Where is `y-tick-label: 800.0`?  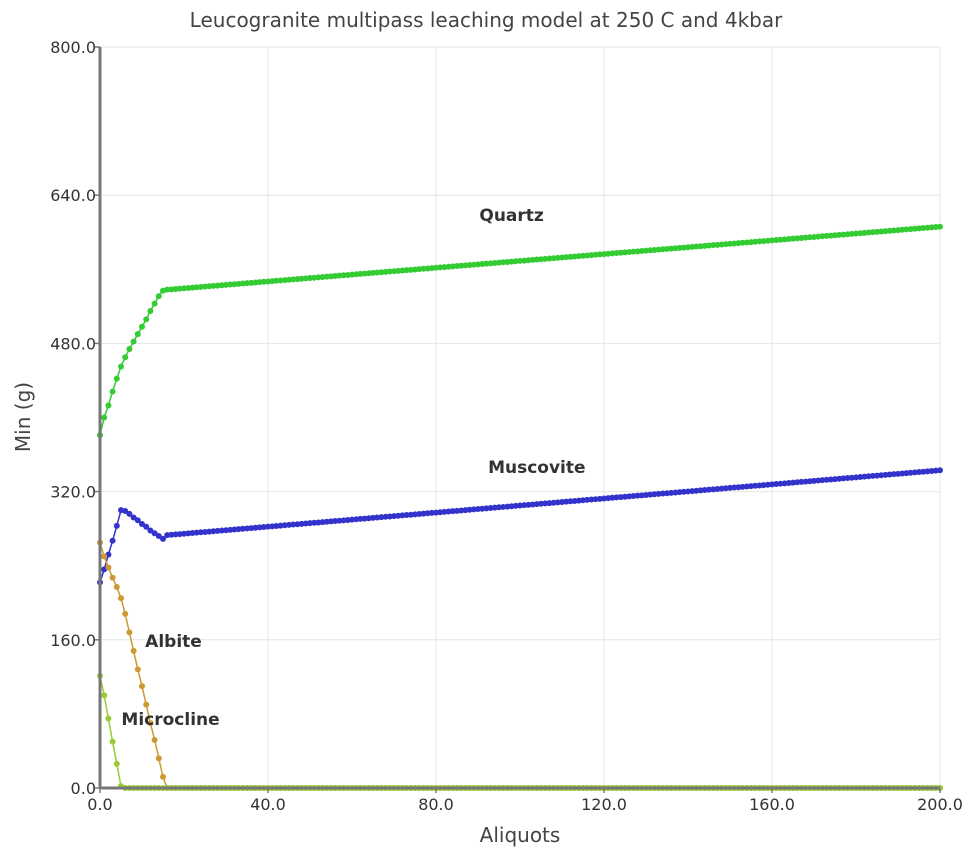
y-tick-label: 800.0 is located at coordinates (73, 47).